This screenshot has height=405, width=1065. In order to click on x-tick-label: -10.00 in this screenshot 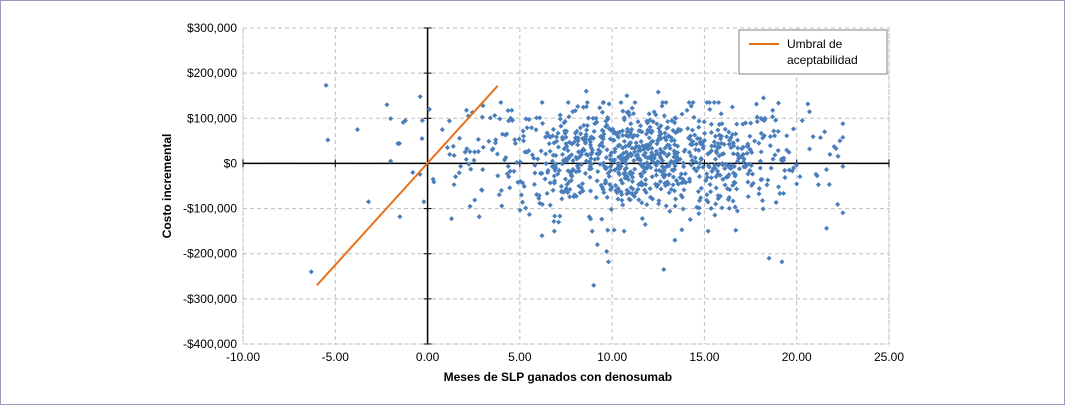, I will do `click(243, 357)`.